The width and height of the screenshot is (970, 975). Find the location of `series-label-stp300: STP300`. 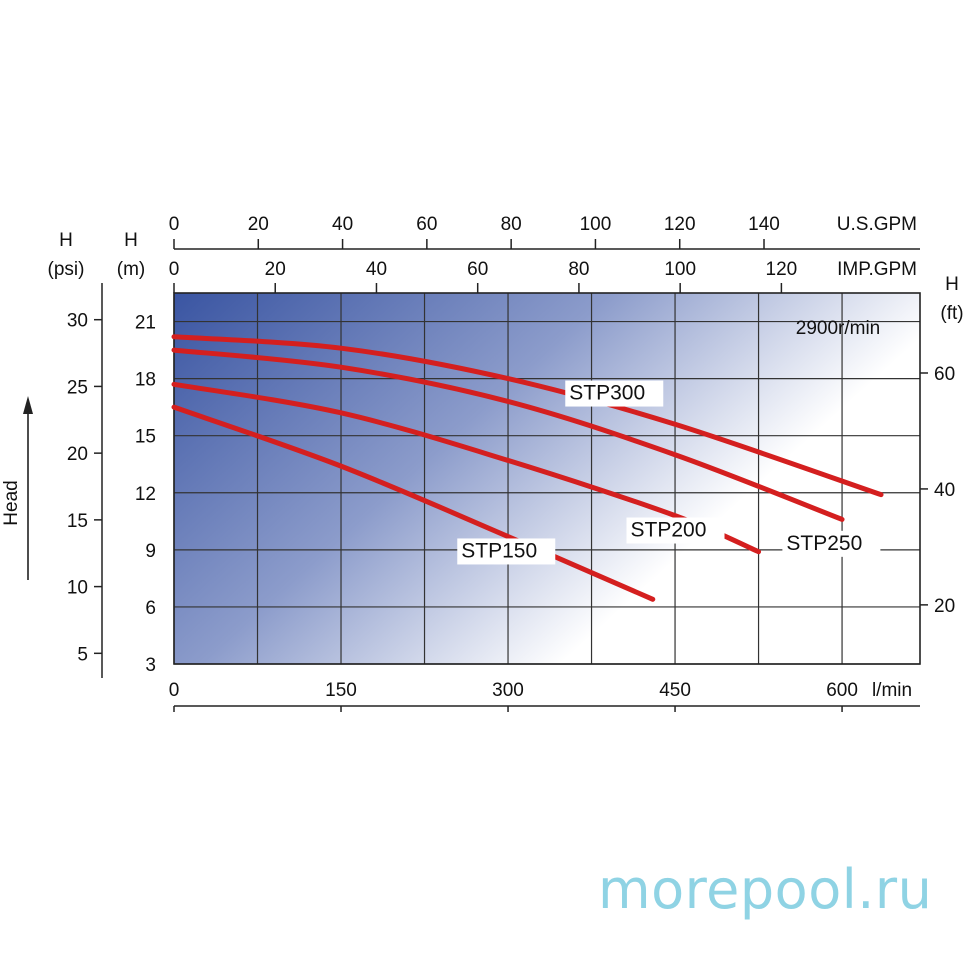

series-label-stp300: STP300 is located at coordinates (607, 393).